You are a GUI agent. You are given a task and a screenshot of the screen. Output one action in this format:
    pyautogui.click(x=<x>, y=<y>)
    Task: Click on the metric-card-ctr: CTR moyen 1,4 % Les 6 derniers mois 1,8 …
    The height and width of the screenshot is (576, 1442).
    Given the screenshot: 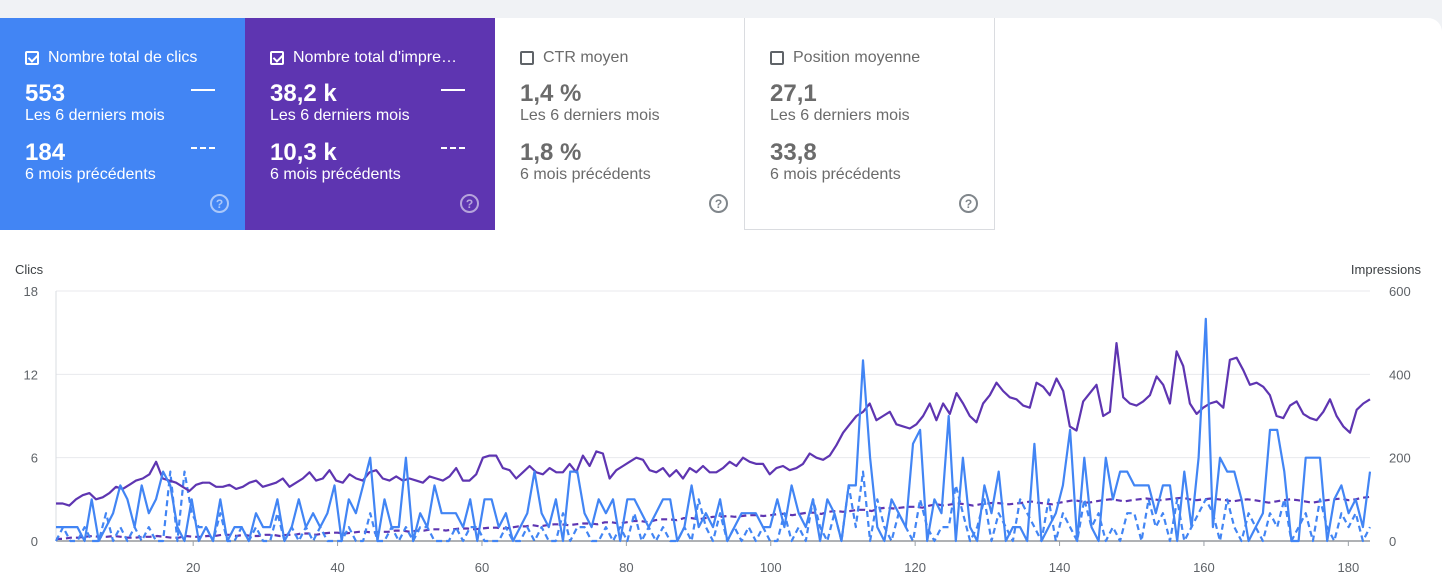 What is the action you would take?
    pyautogui.click(x=620, y=124)
    